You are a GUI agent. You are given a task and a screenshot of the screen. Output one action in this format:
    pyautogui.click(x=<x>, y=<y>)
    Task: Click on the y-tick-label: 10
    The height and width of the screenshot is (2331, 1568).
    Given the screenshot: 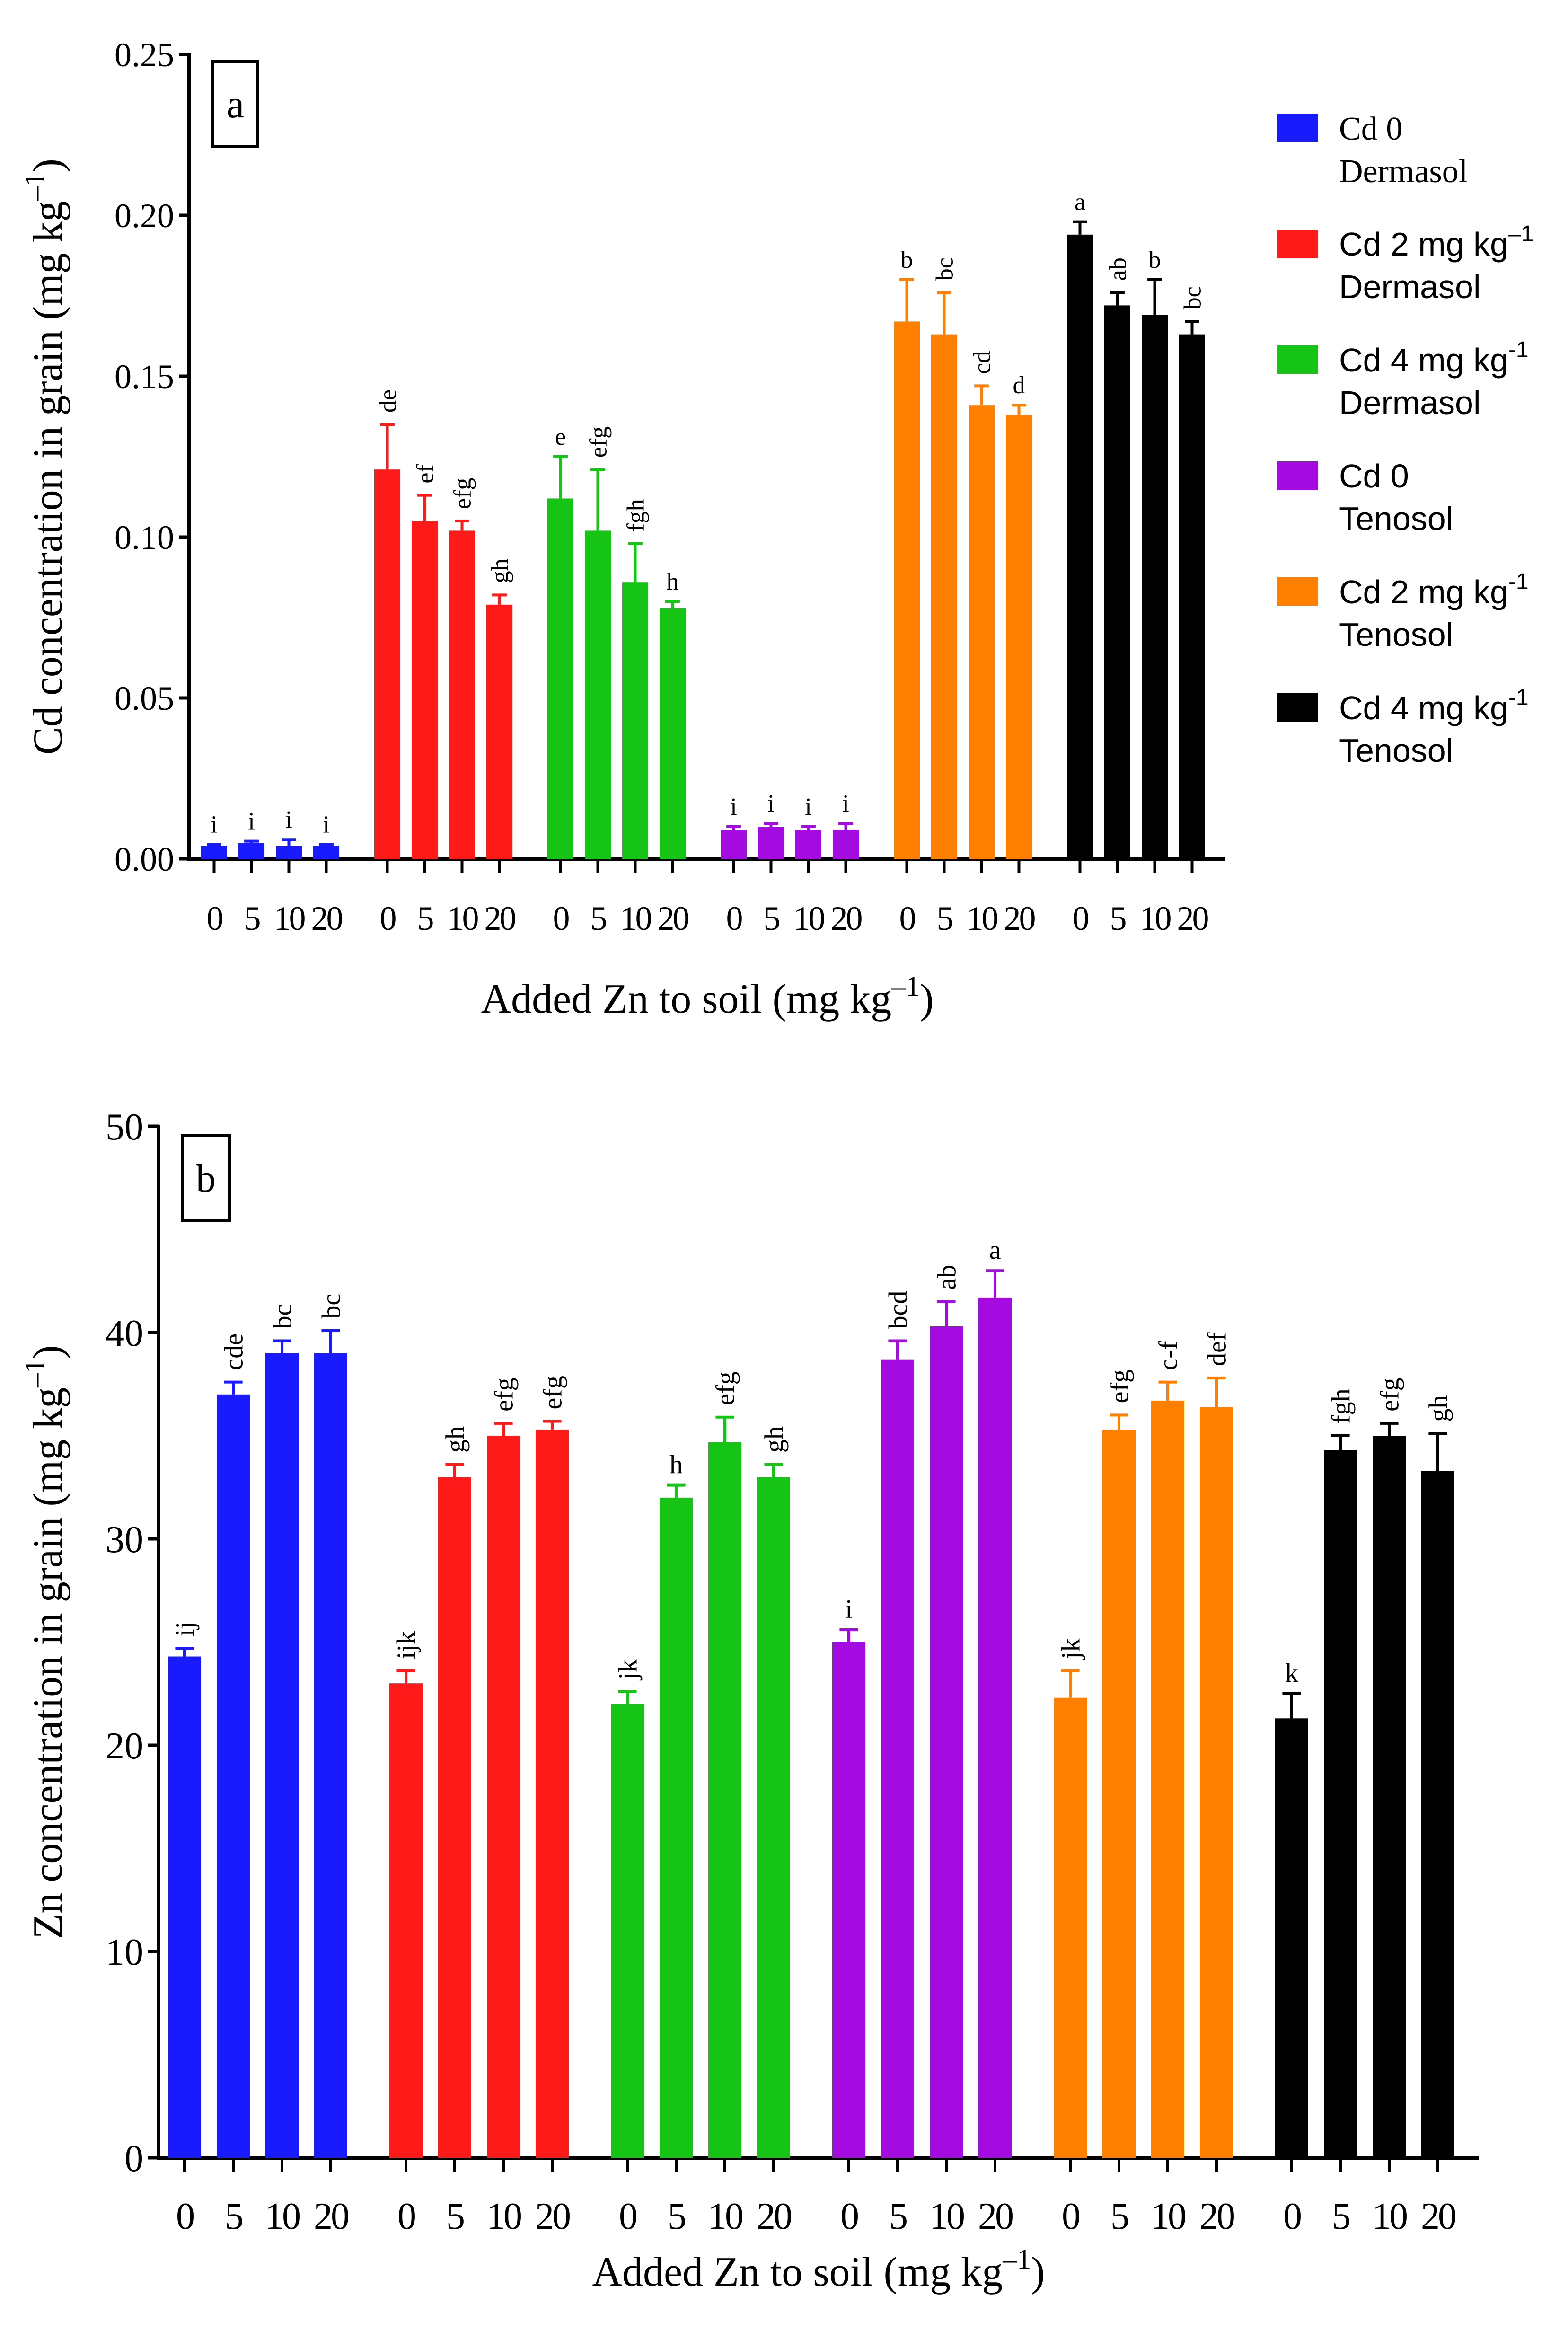 What is the action you would take?
    pyautogui.click(x=124, y=1952)
    